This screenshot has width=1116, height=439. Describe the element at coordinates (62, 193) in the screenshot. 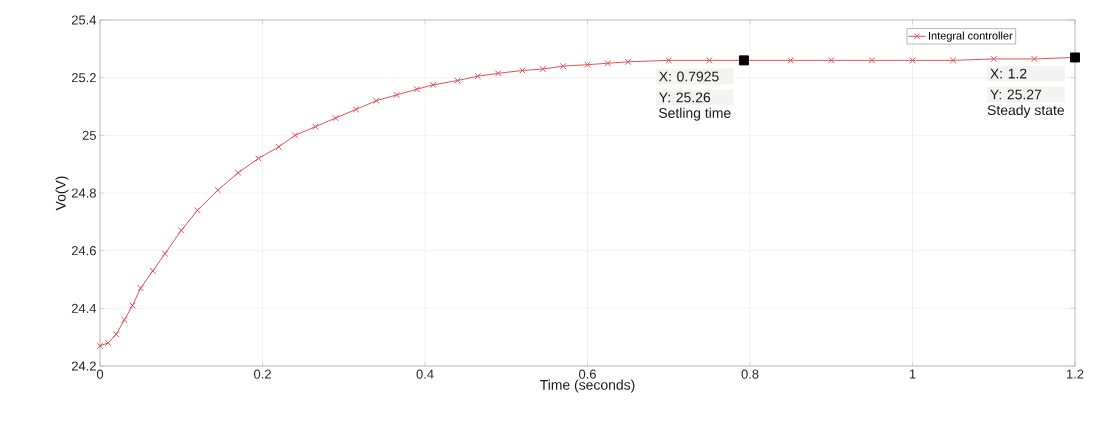

I see `y-axis-title: Vo(V)` at that location.